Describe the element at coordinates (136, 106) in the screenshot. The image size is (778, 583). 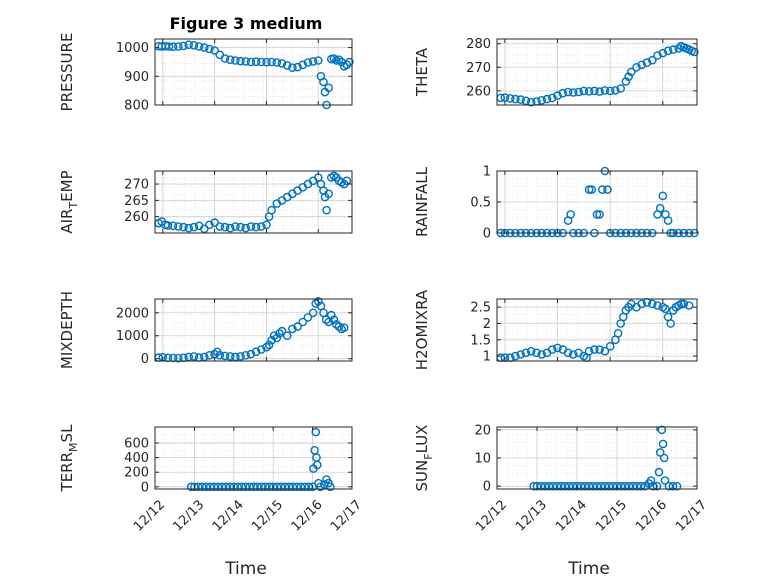
I see `y-tick-label: 800` at that location.